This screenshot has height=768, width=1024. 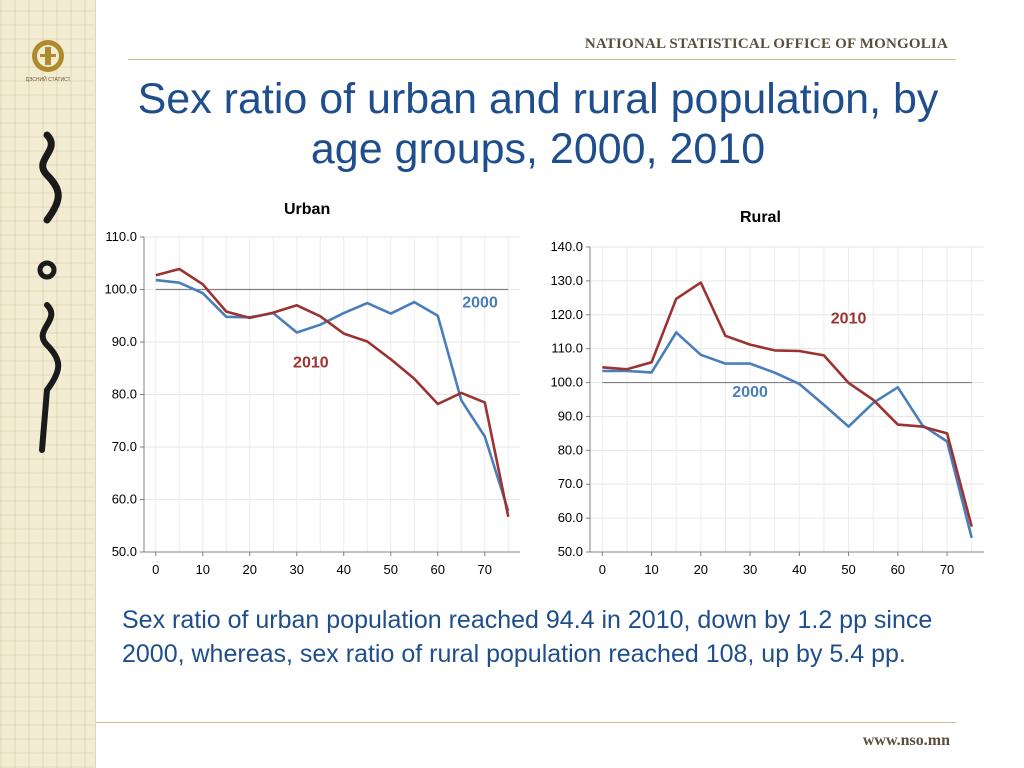 I want to click on decorative-sidebar: ҮНДЭСНИЙ СТАТИСТИК, so click(x=48, y=384).